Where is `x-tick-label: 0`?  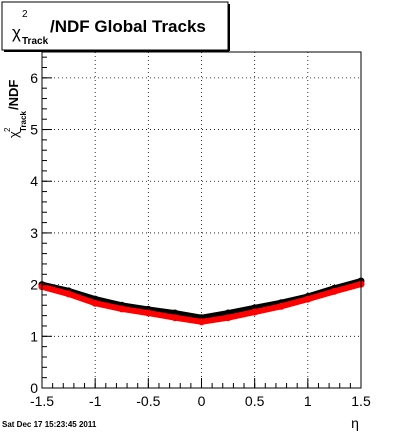 x-tick-label: 0 is located at coordinates (202, 401).